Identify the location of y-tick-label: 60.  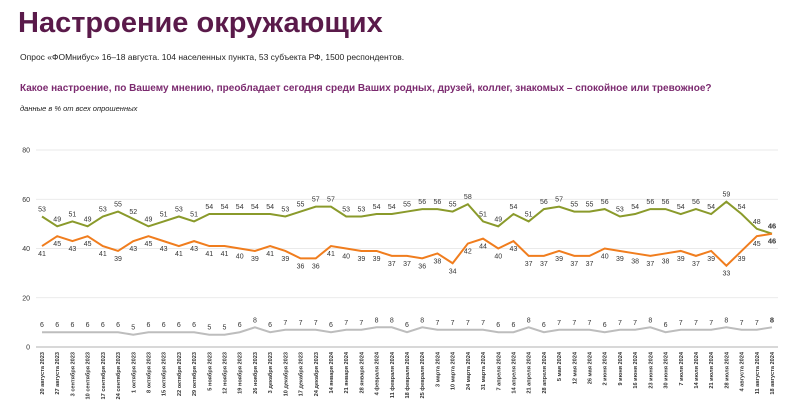
(26, 200).